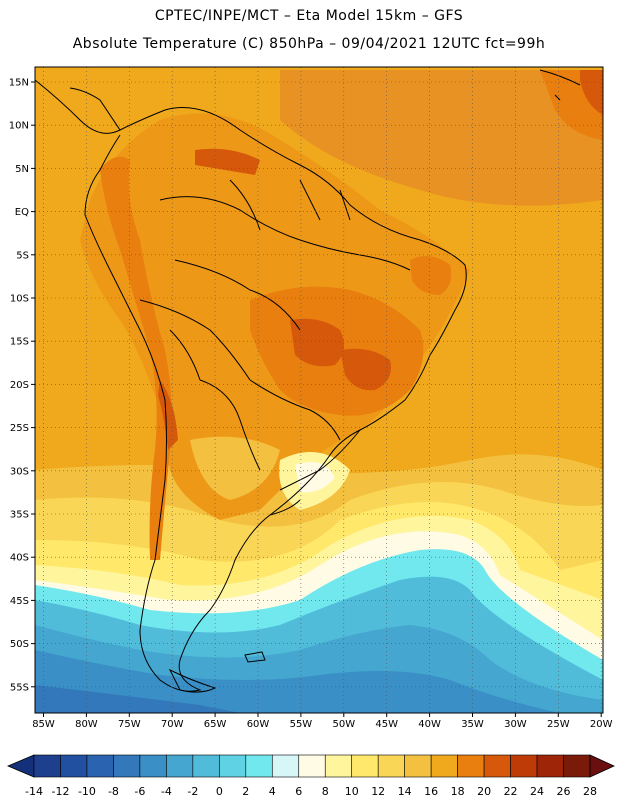 The width and height of the screenshot is (618, 800). I want to click on colorbar-label: -8, so click(113, 791).